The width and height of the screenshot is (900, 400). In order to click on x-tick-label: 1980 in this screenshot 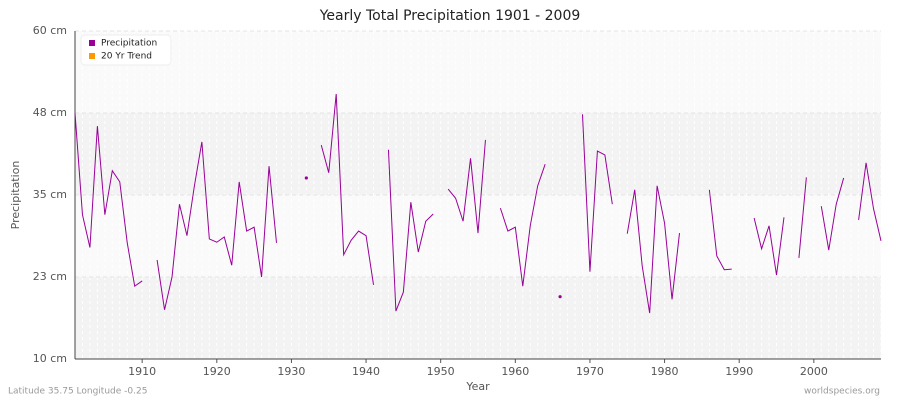, I will do `click(665, 371)`.